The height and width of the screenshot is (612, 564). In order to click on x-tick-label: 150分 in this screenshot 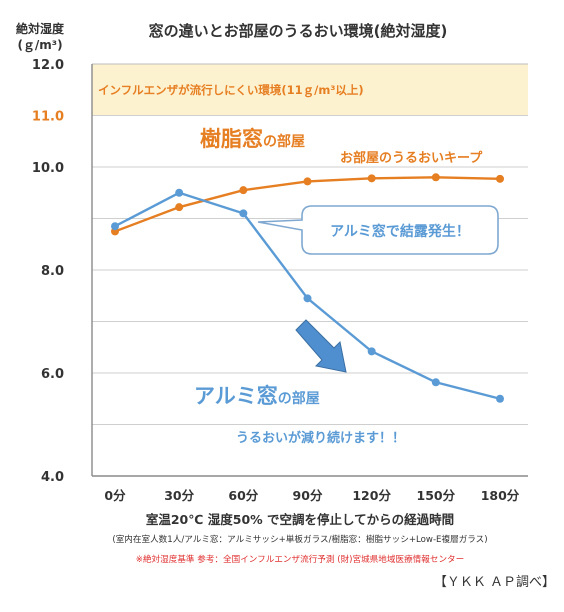, I will do `click(436, 495)`.